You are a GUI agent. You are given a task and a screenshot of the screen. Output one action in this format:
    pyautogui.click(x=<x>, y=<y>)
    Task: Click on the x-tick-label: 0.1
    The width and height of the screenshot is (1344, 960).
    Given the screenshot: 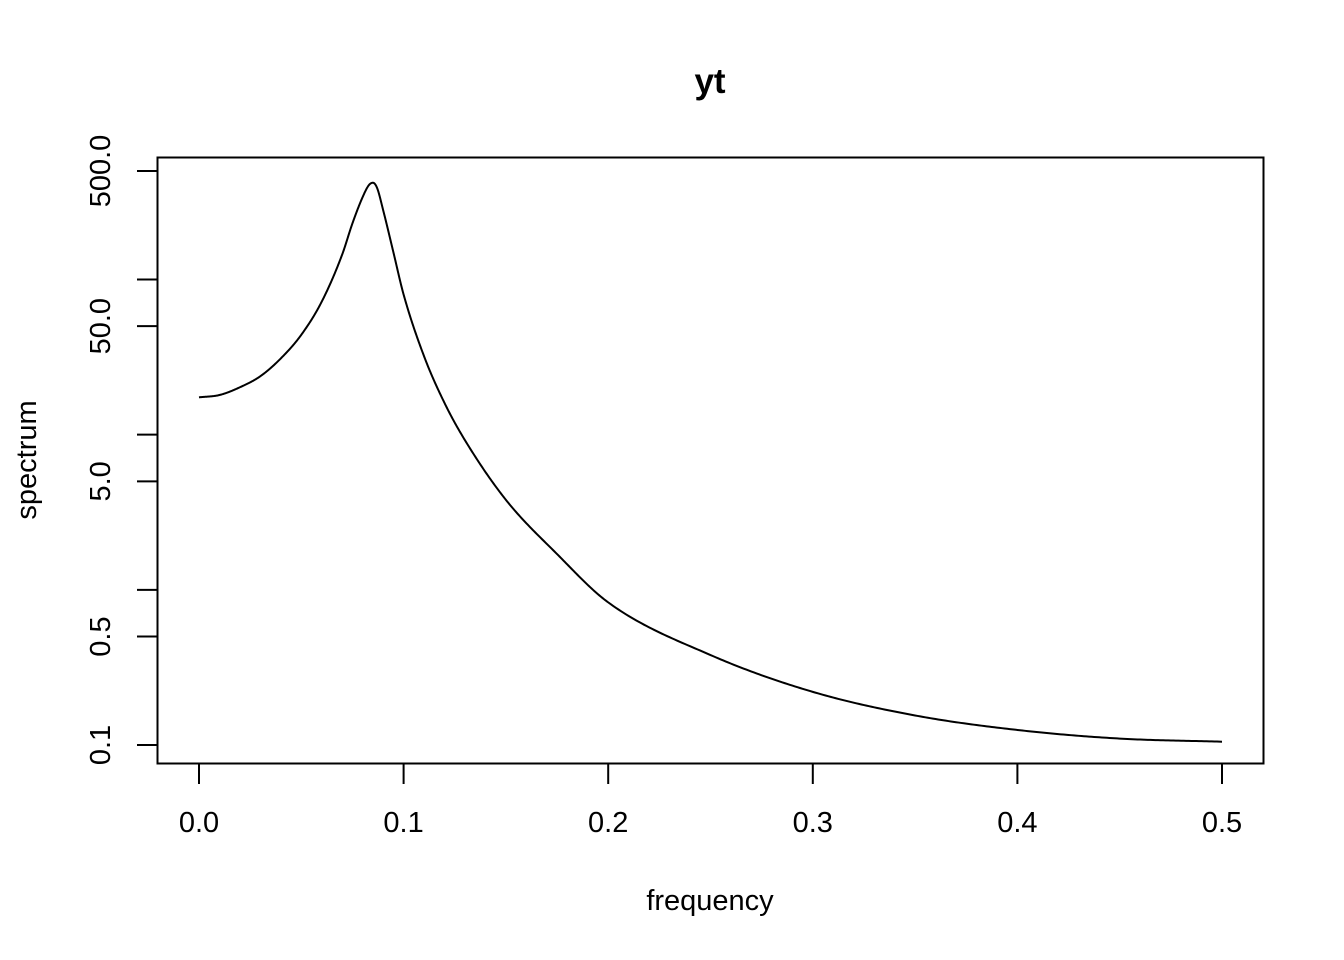 What is the action you would take?
    pyautogui.click(x=403, y=823)
    